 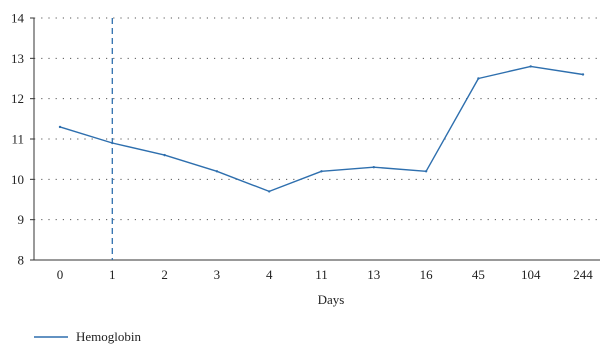 I want to click on x-tick-label-4: 4, so click(x=269, y=274).